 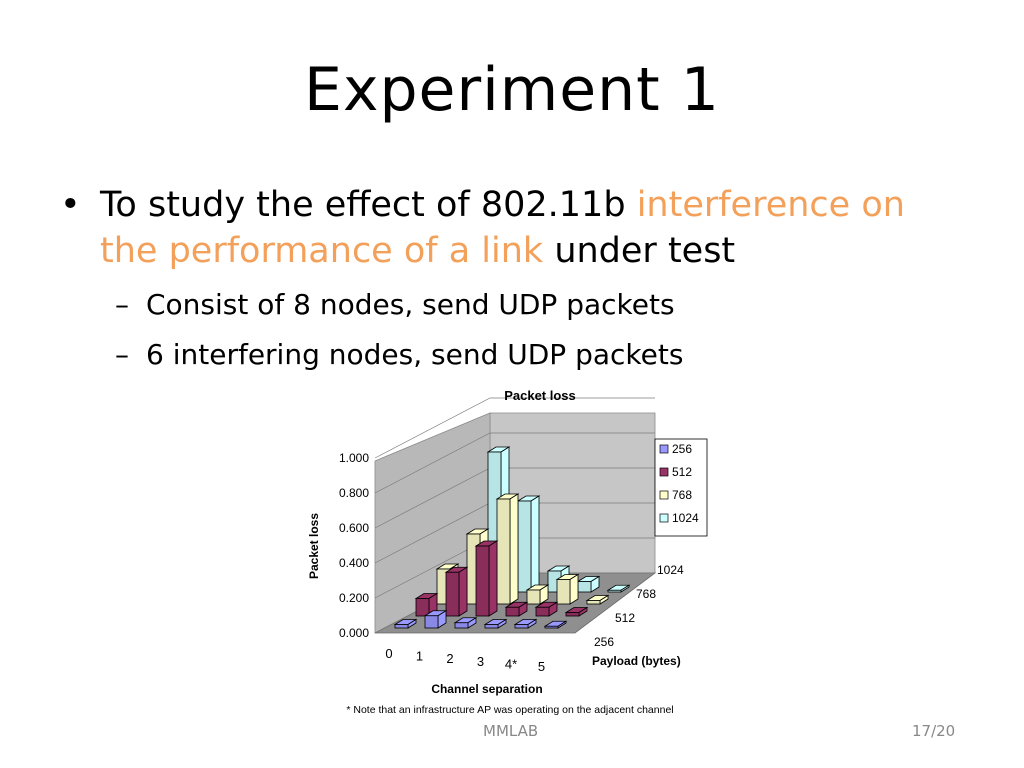 What do you see at coordinates (625, 618) in the screenshot?
I see `z-tick-label: 512` at bounding box center [625, 618].